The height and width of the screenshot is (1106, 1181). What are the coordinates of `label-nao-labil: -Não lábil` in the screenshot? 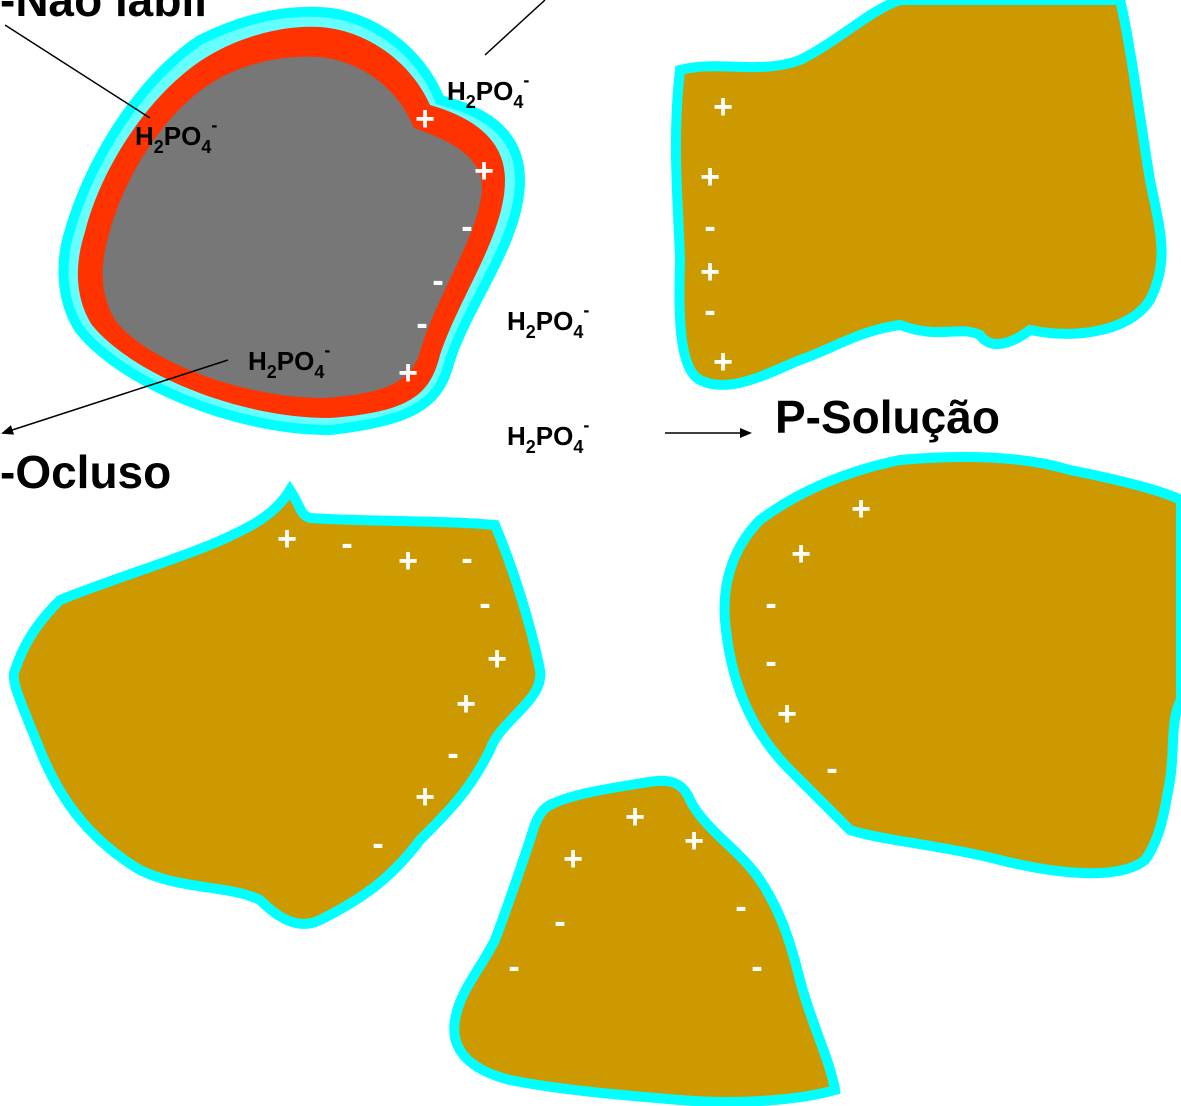 It's located at (103, 13).